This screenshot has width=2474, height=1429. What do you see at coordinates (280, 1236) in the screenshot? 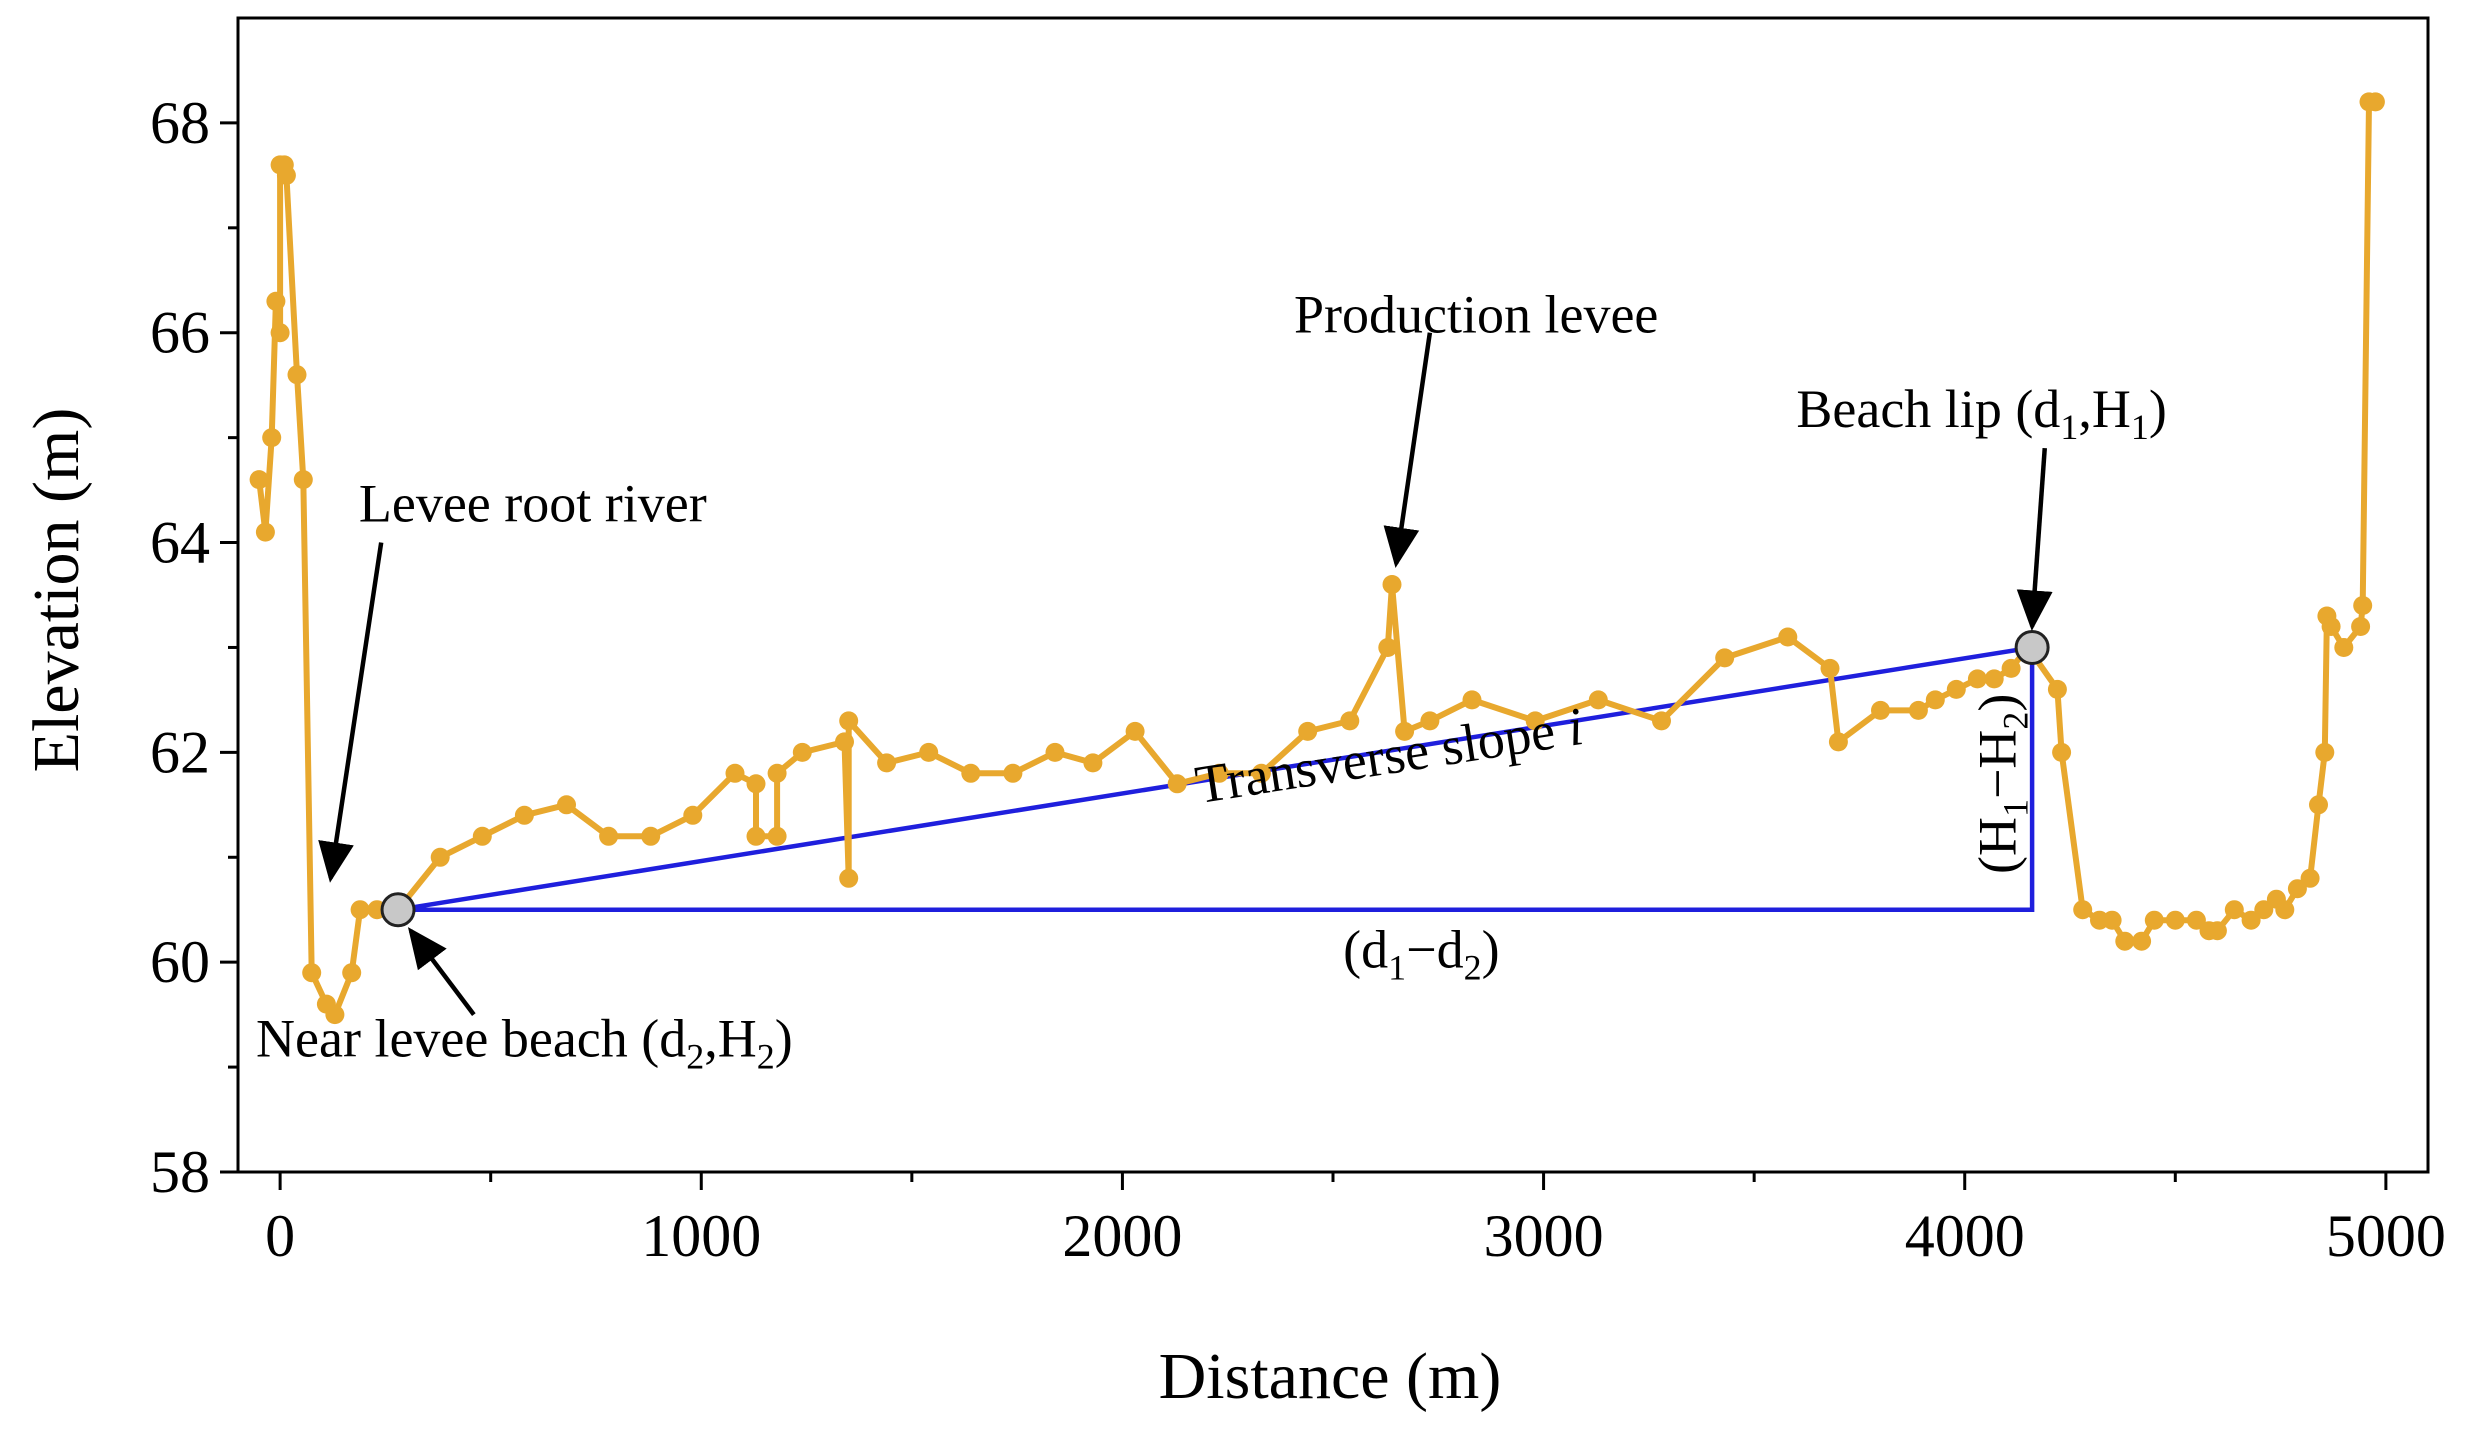
I see `x-tick-label: 0` at bounding box center [280, 1236].